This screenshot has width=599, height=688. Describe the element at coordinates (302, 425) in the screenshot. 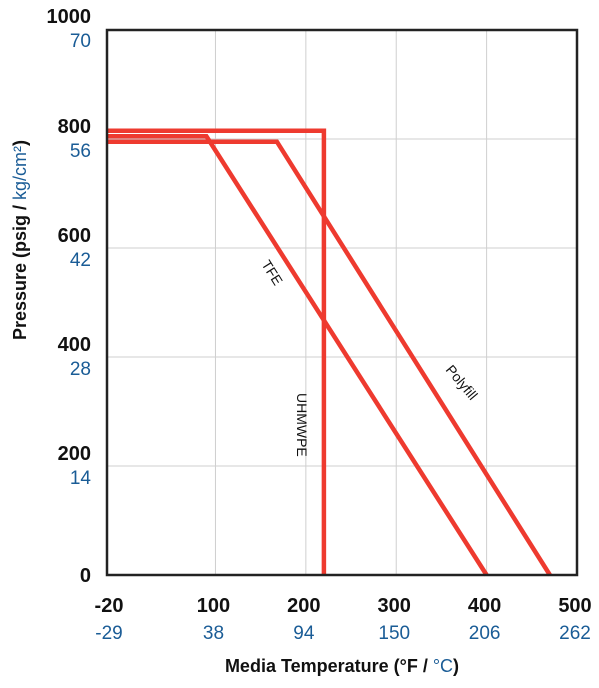

I see `series-label-uhmwpe: UHMWPE` at that location.